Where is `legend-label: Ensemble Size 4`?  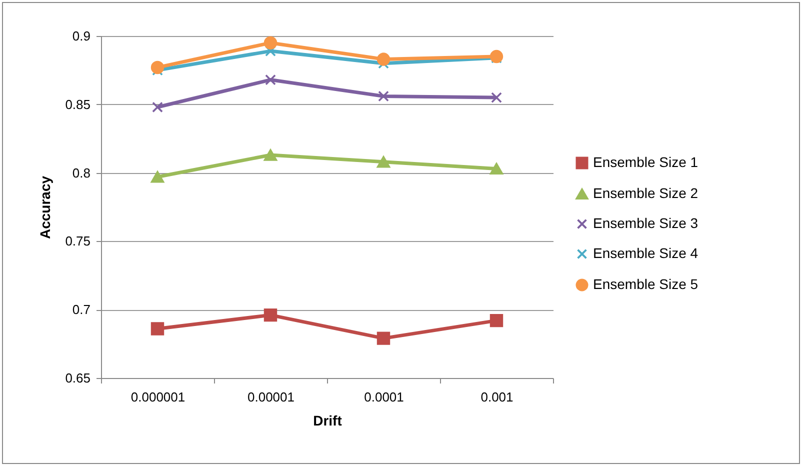 legend-label: Ensemble Size 4 is located at coordinates (645, 253).